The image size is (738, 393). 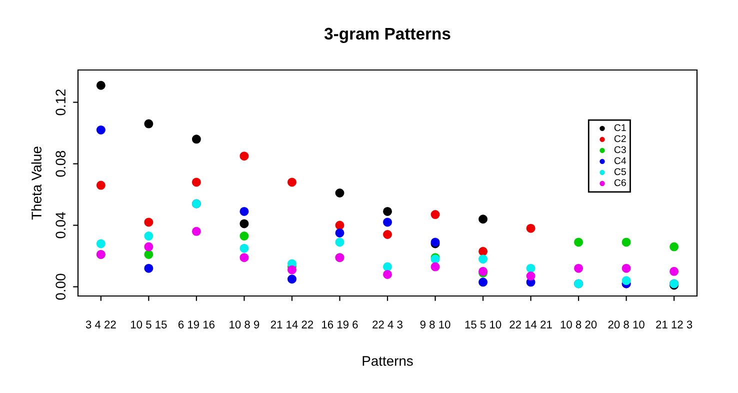 I want to click on legend-label: C3, so click(x=620, y=150).